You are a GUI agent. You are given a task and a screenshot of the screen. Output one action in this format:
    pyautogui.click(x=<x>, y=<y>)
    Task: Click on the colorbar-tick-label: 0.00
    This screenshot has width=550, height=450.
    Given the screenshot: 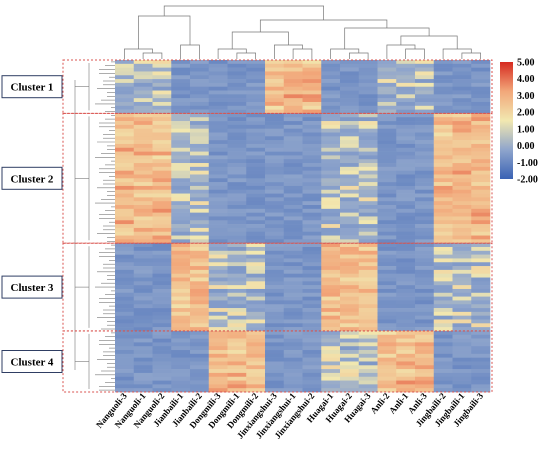 What is the action you would take?
    pyautogui.click(x=526, y=146)
    